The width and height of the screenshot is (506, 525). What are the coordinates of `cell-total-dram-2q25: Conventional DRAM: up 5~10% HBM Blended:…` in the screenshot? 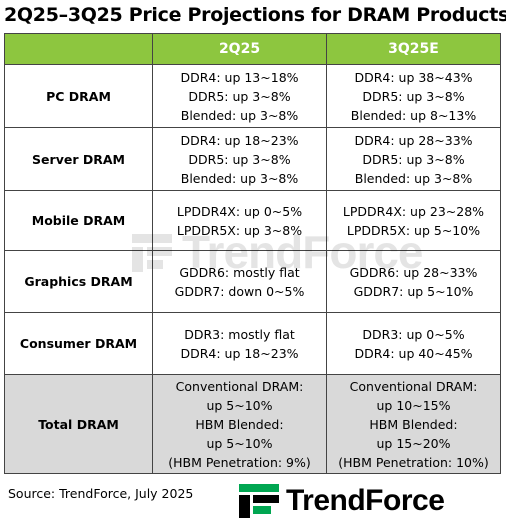 It's located at (239, 424).